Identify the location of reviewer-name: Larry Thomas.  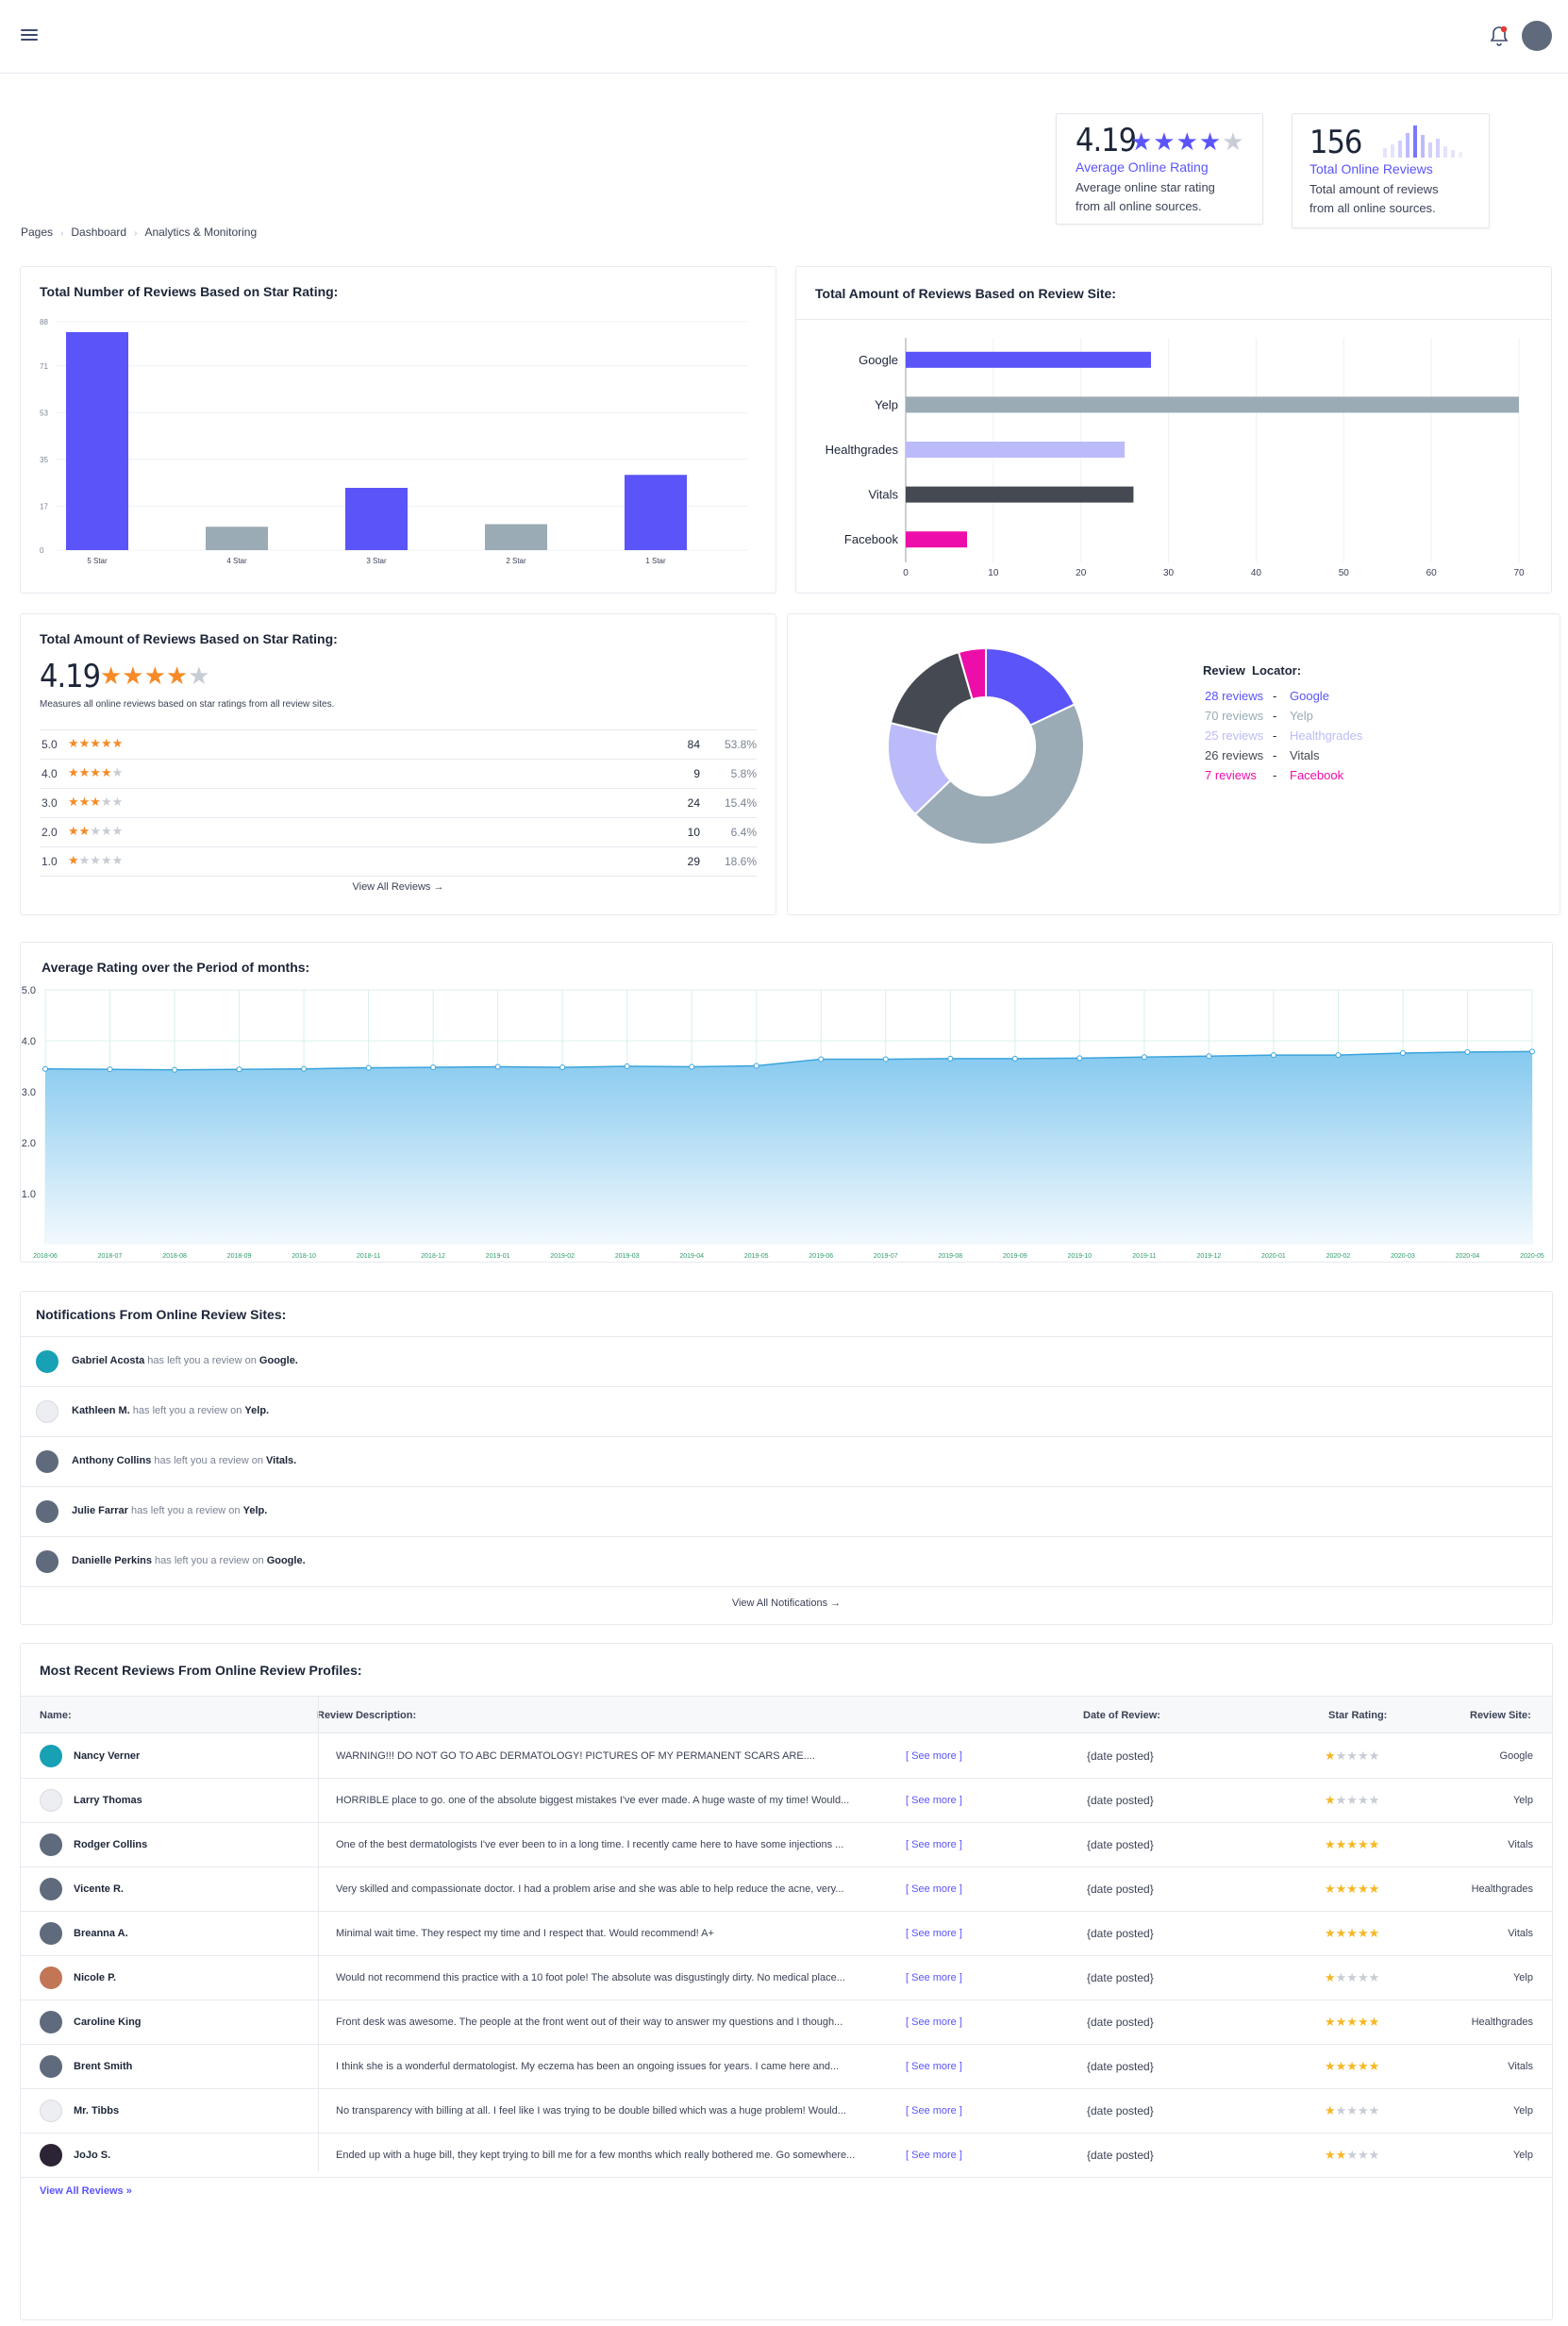
(108, 1800).